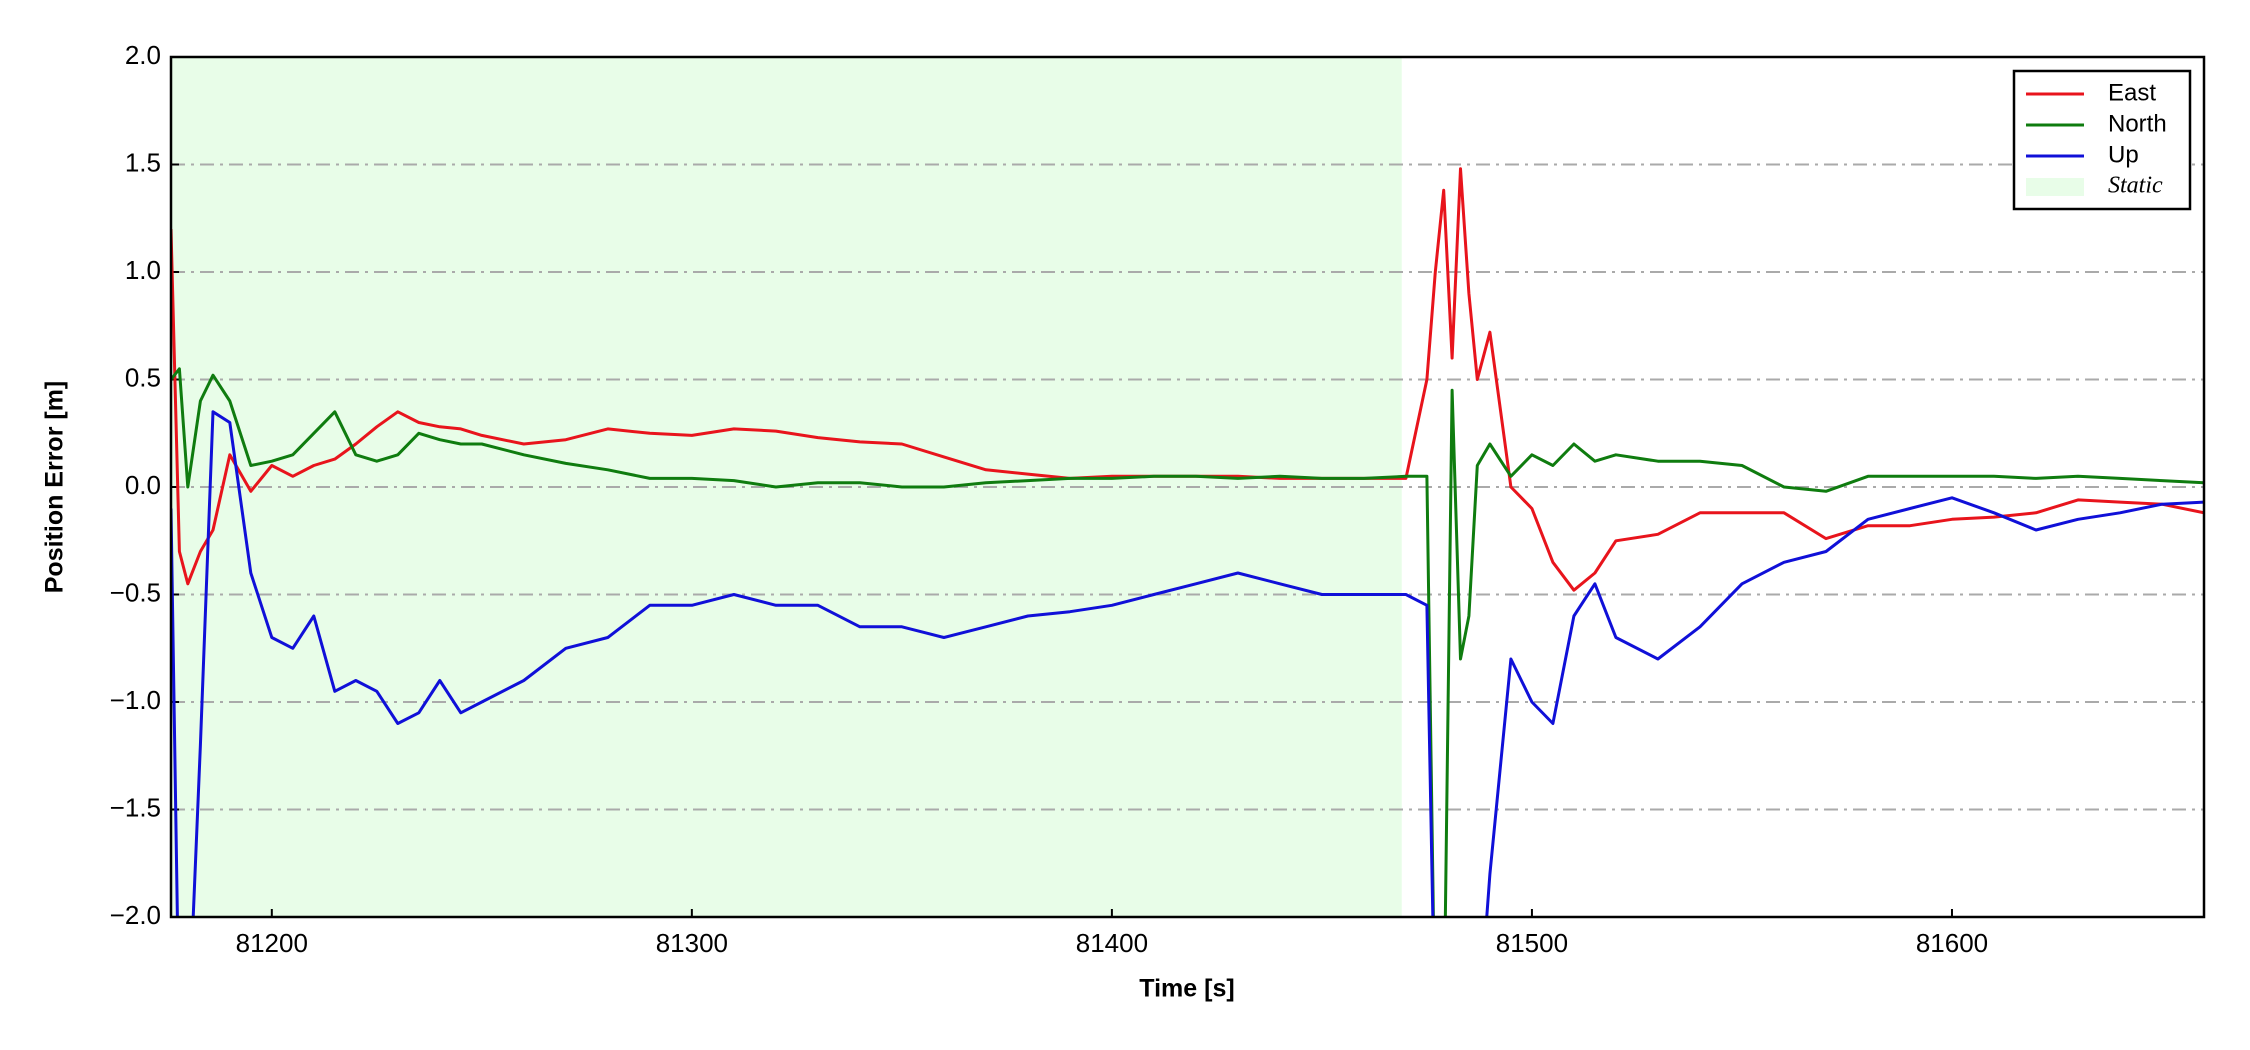 This screenshot has width=2250, height=1050. Describe the element at coordinates (143, 270) in the screenshot. I see `y-tick-label: 1.0` at that location.